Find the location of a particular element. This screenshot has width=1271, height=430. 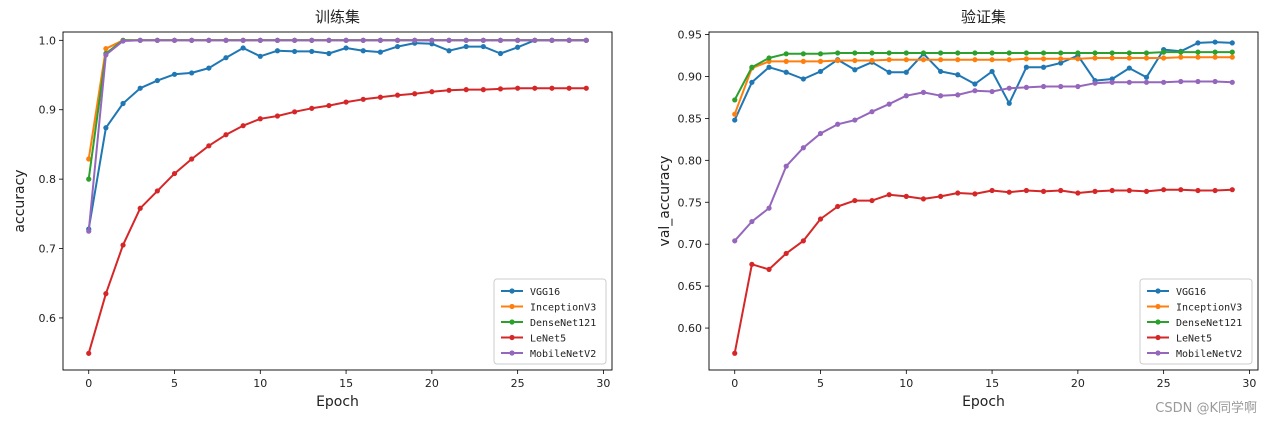

y-tick-label: 0.70 is located at coordinates (690, 244).